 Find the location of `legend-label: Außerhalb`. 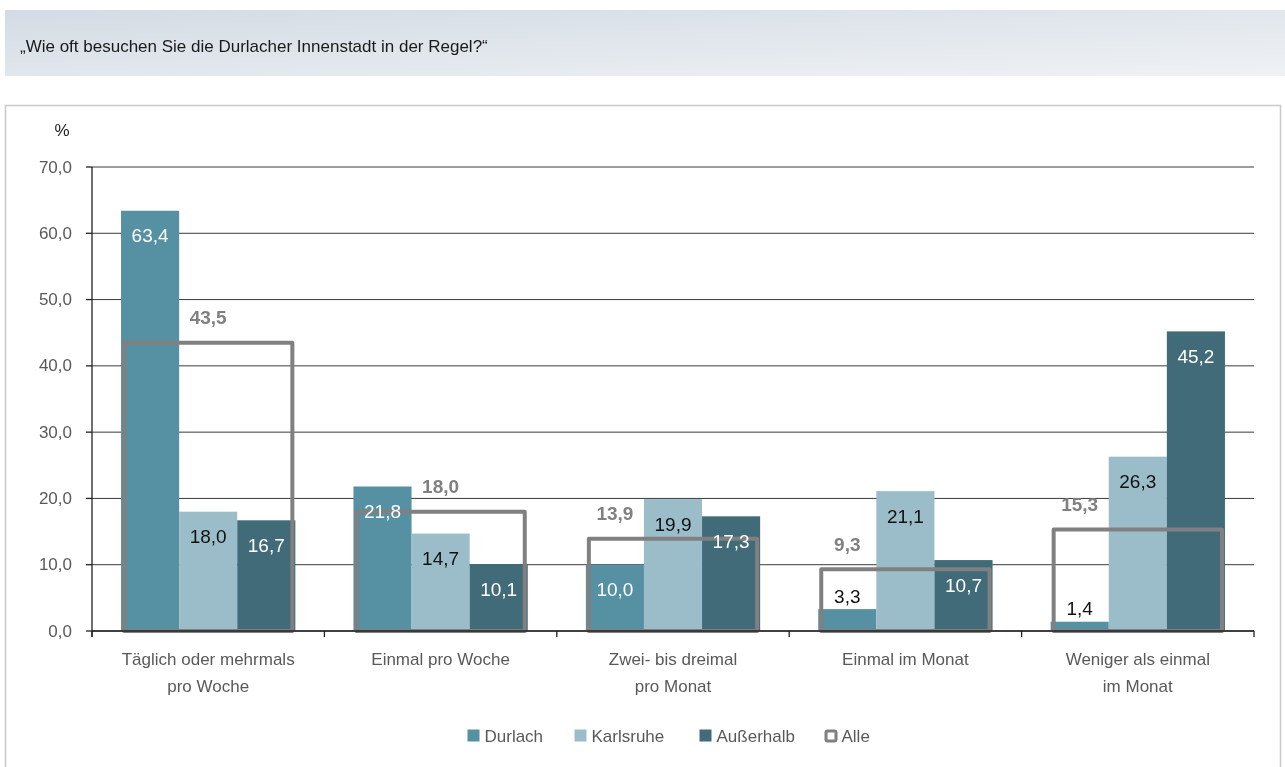

legend-label: Außerhalb is located at coordinates (755, 736).